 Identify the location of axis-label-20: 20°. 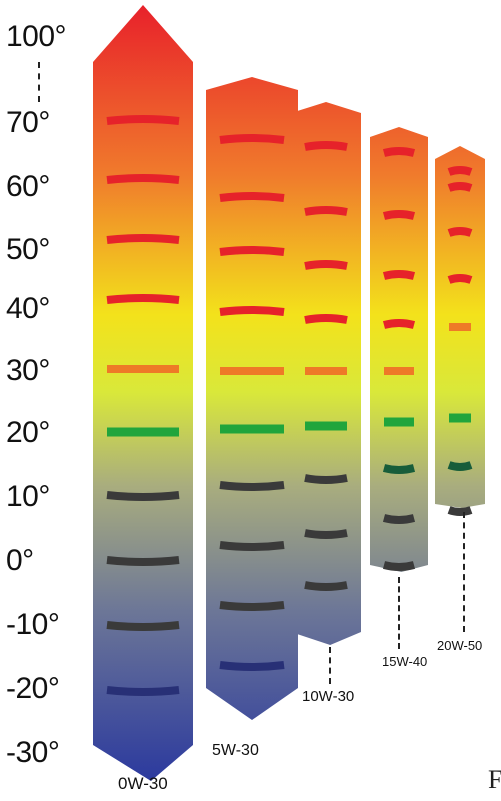
(28, 432).